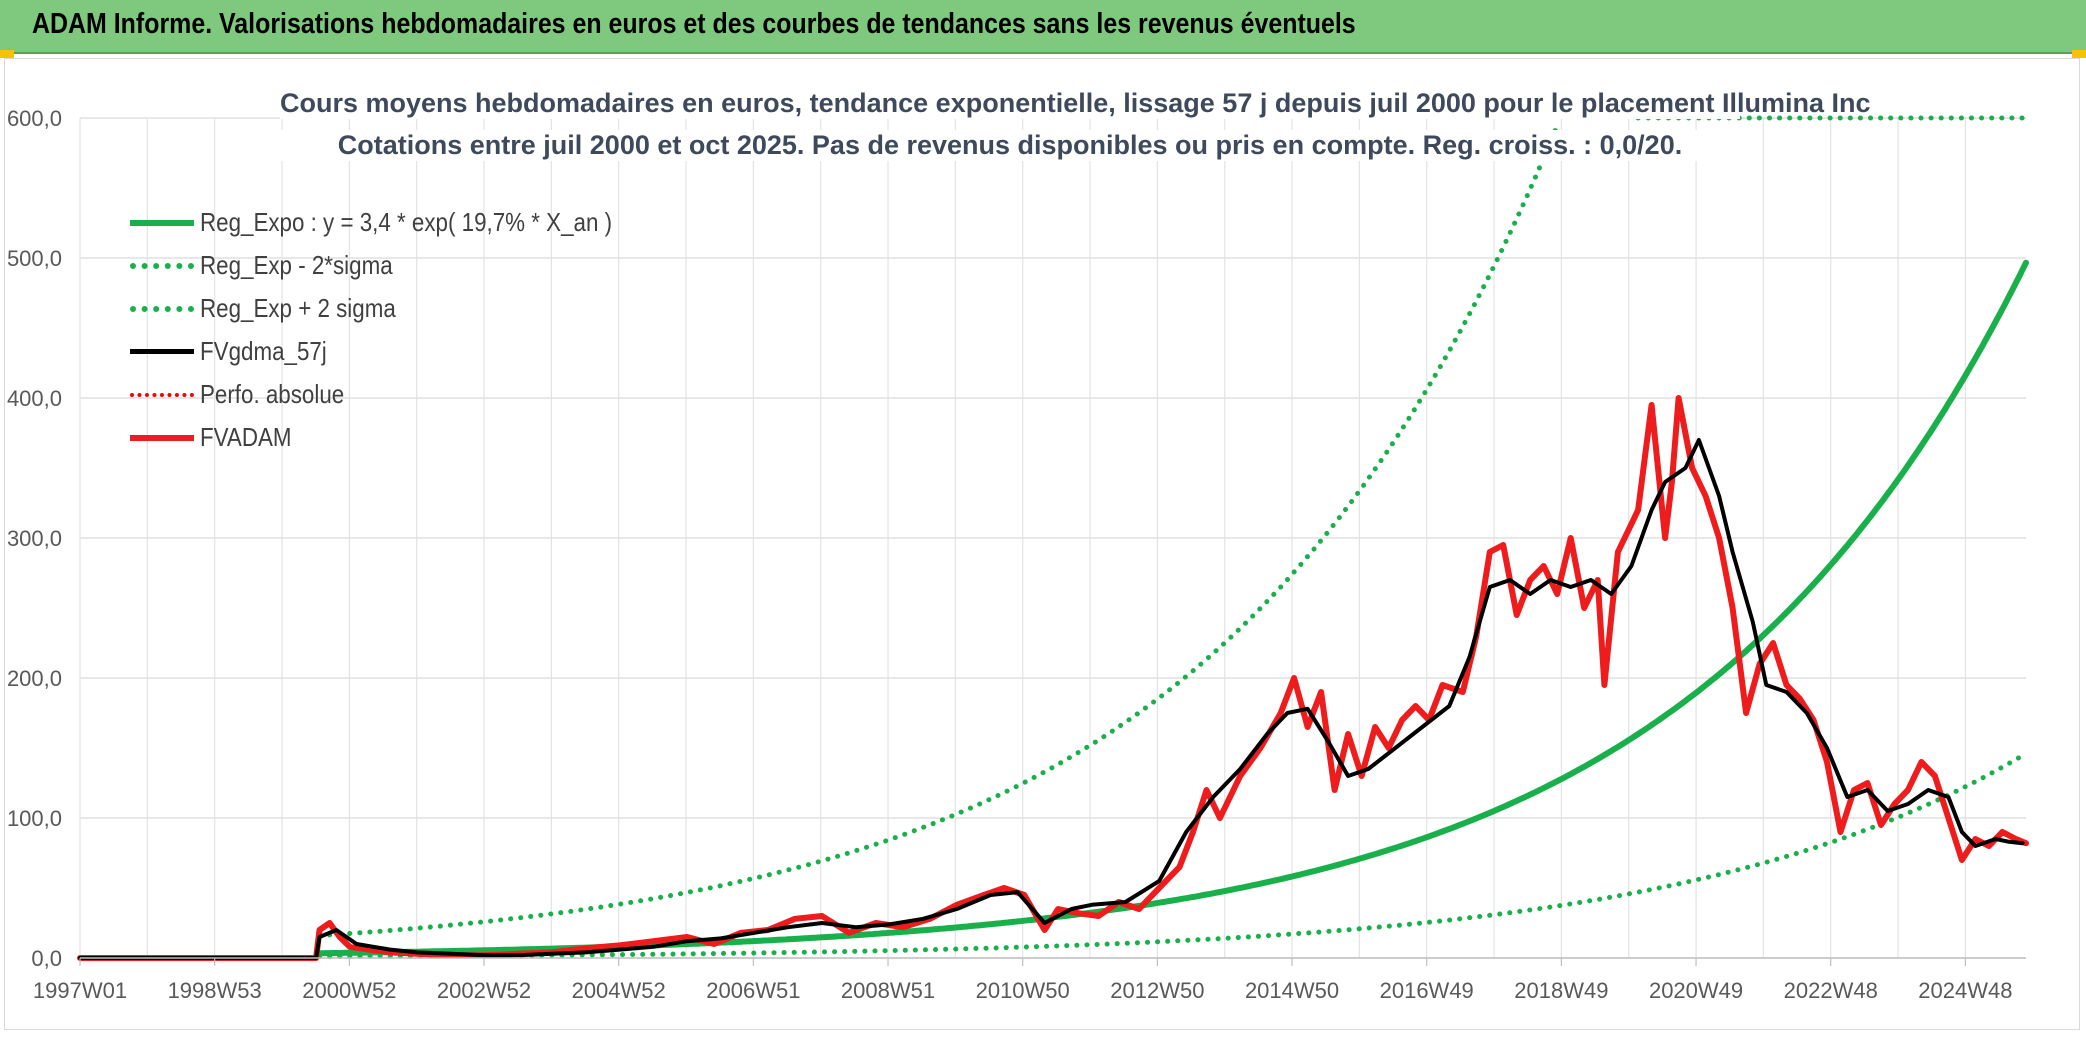 Image resolution: width=2086 pixels, height=1037 pixels. I want to click on y-tick-label: 100,0, so click(34, 818).